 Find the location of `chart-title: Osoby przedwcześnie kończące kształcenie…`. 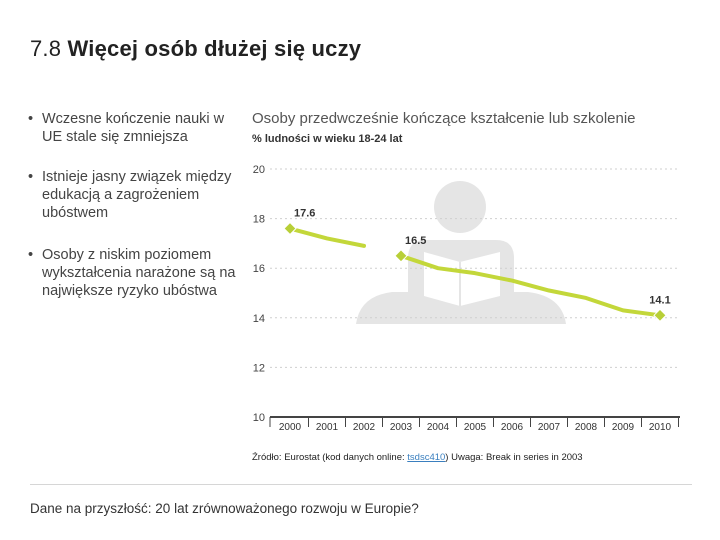

chart-title: Osoby przedwcześnie kończące kształcenie… is located at coordinates (444, 118).